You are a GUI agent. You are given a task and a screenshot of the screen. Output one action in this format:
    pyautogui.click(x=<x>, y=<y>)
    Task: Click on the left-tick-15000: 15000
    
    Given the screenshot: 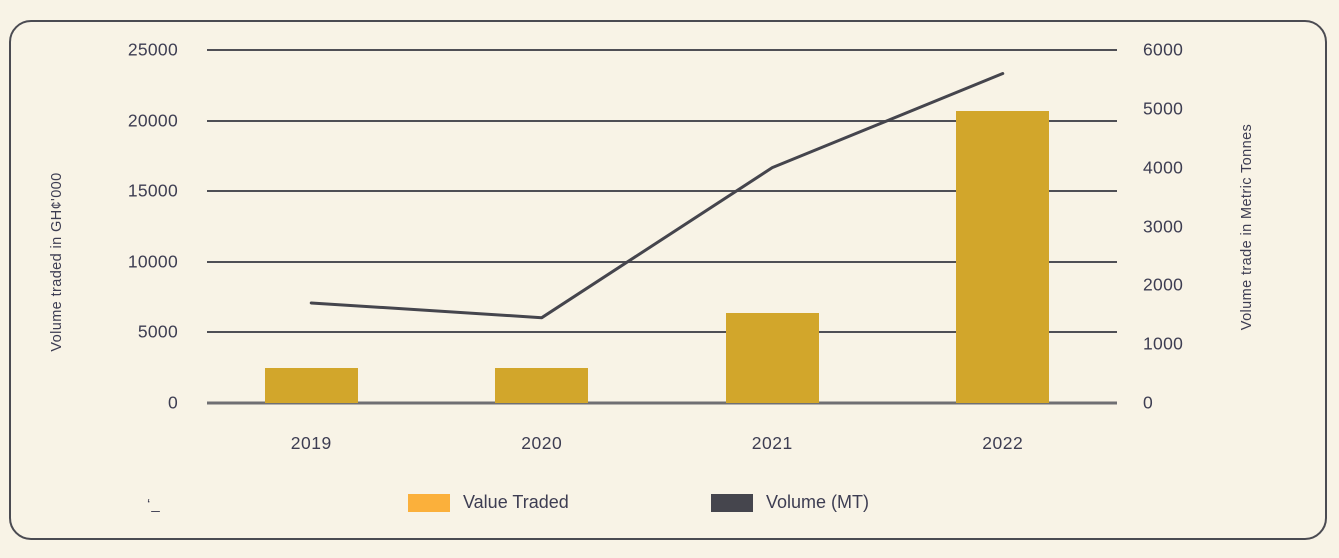 What is the action you would take?
    pyautogui.click(x=152, y=190)
    